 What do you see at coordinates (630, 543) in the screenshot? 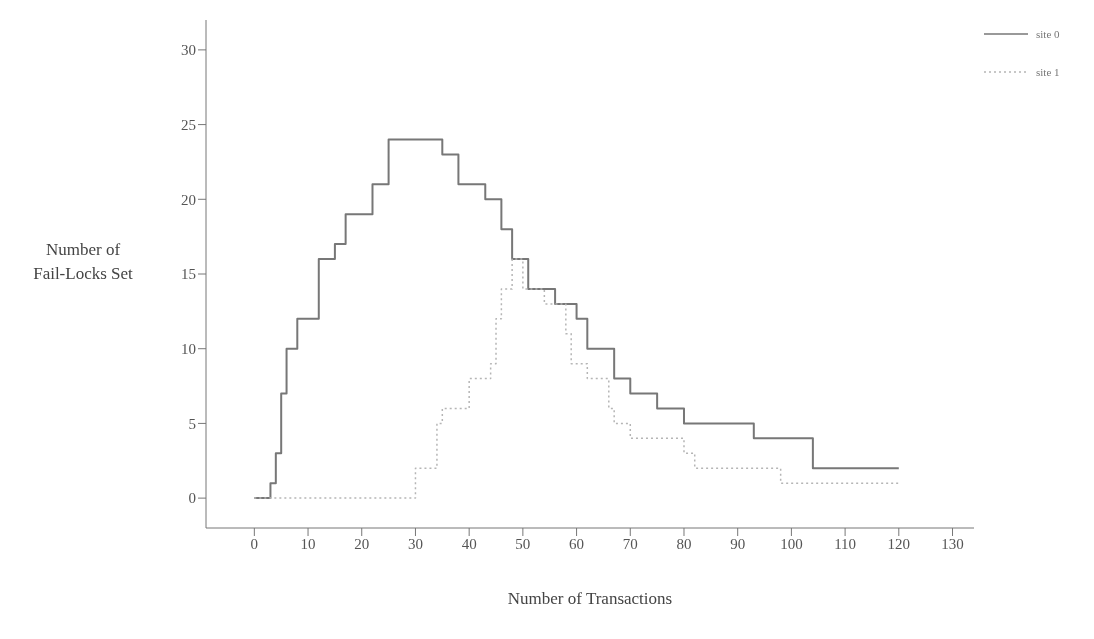
I see `x-tick-label: 70` at bounding box center [630, 543].